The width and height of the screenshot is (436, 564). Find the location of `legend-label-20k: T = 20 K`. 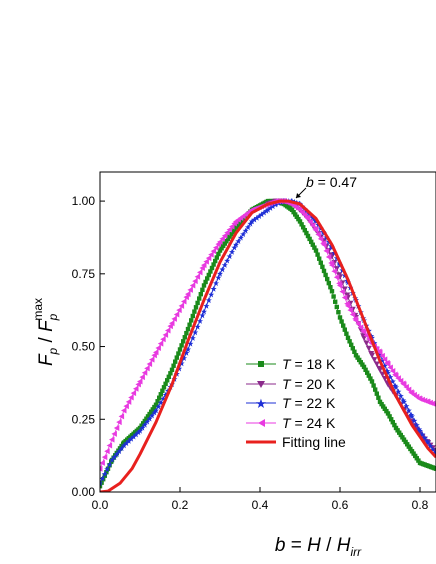

legend-label-20k: T = 20 K is located at coordinates (309, 384).